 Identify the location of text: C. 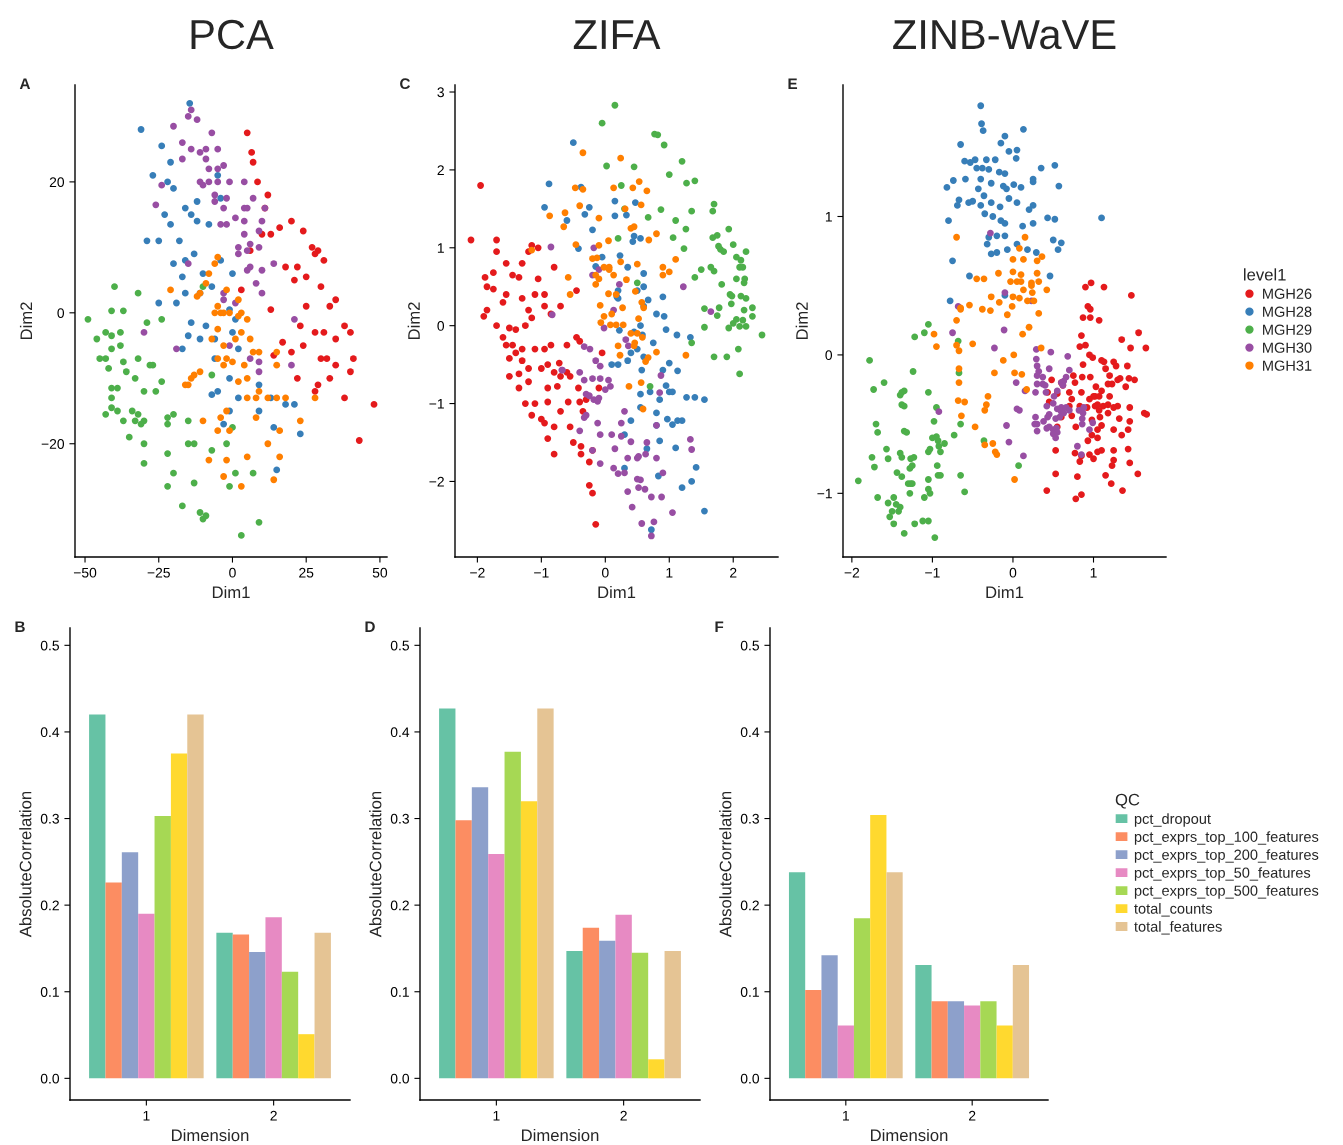
(405, 84).